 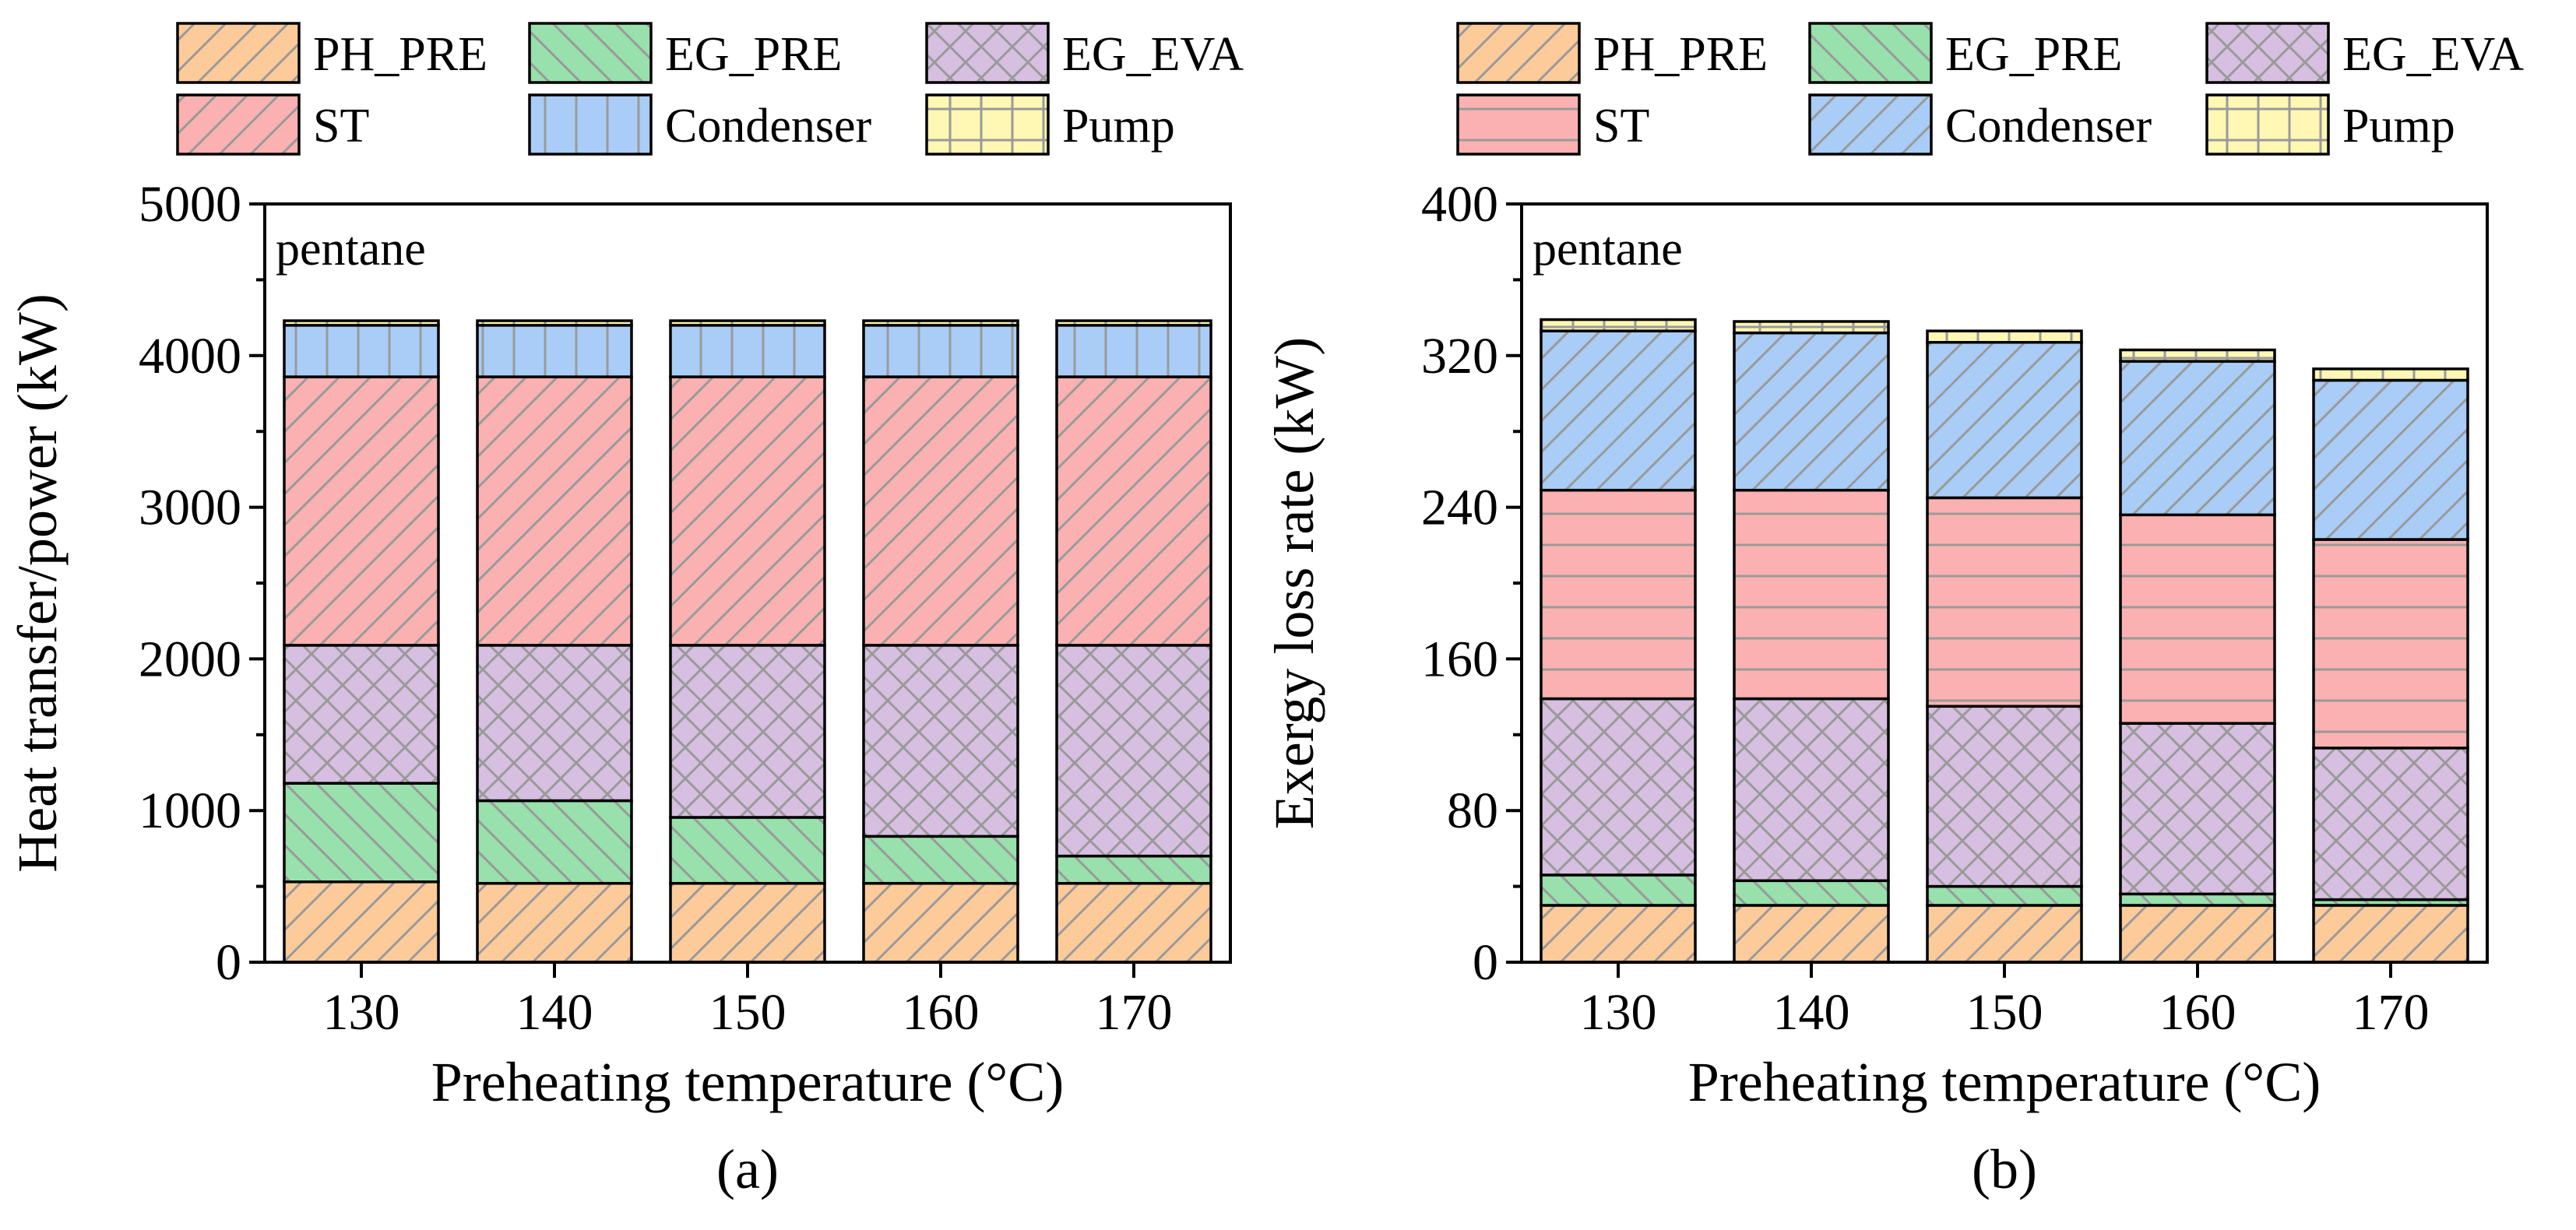 I want to click on bar-pump-150-panel-a, so click(x=747, y=323).